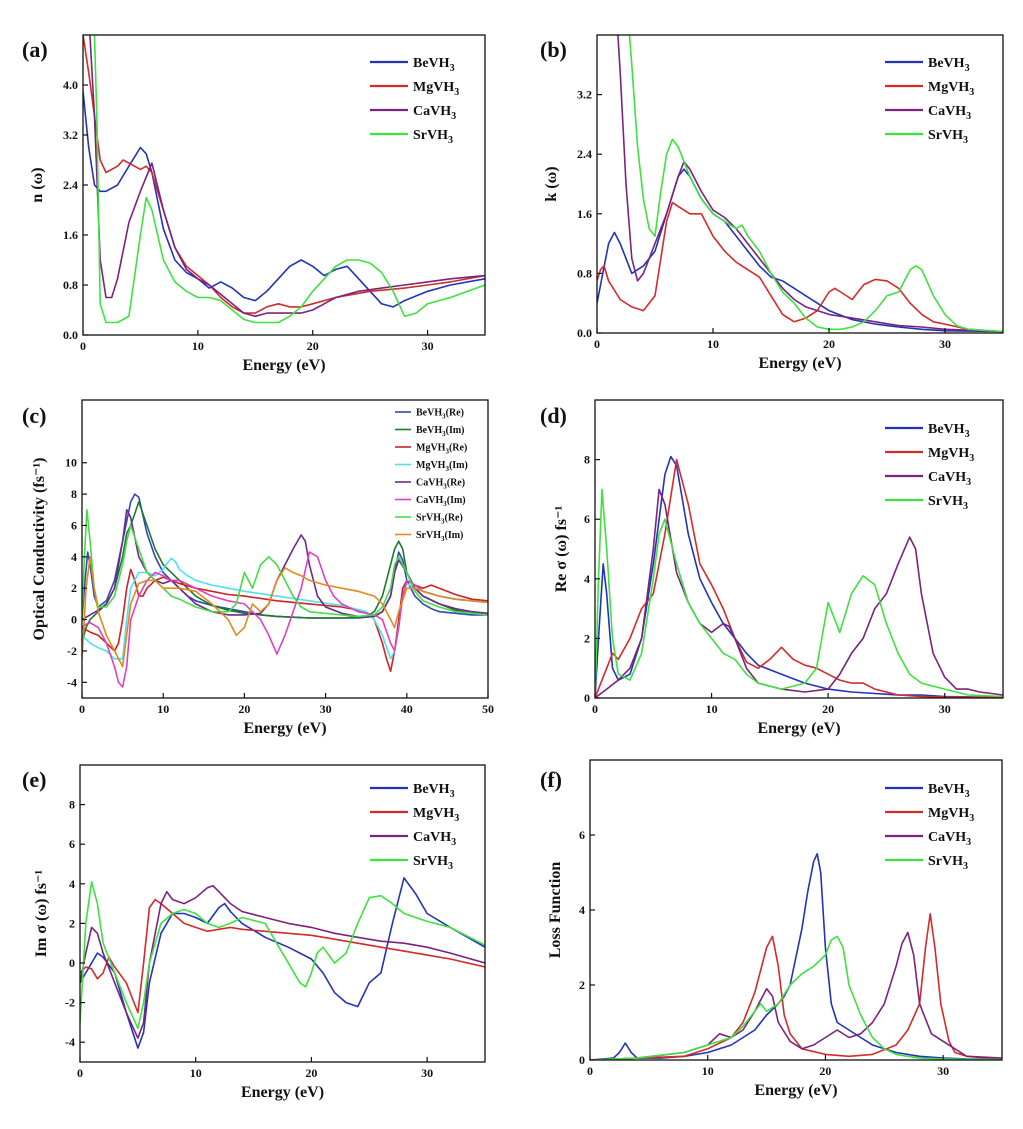  What do you see at coordinates (285, 620) in the screenshot?
I see `series-line-mgvh3re` at bounding box center [285, 620].